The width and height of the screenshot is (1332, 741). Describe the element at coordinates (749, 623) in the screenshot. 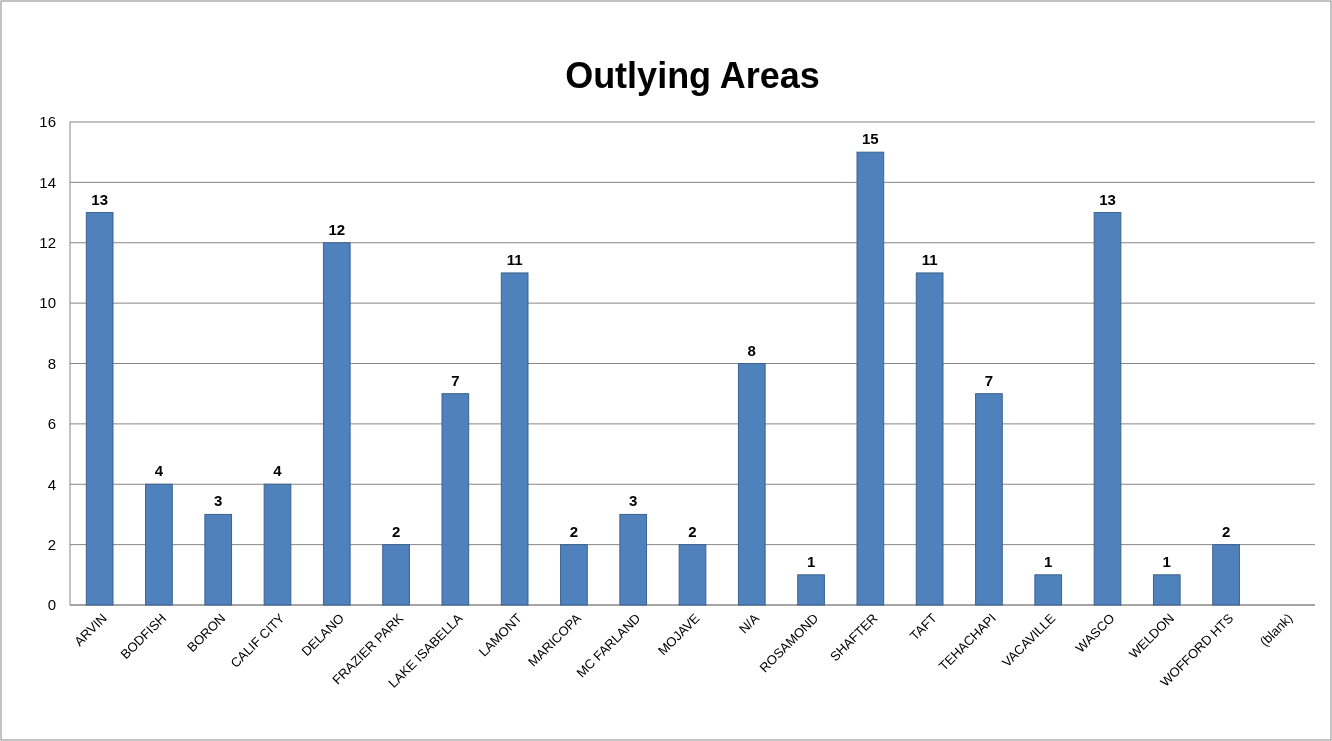

I see `x-tick-label: N/A` at that location.